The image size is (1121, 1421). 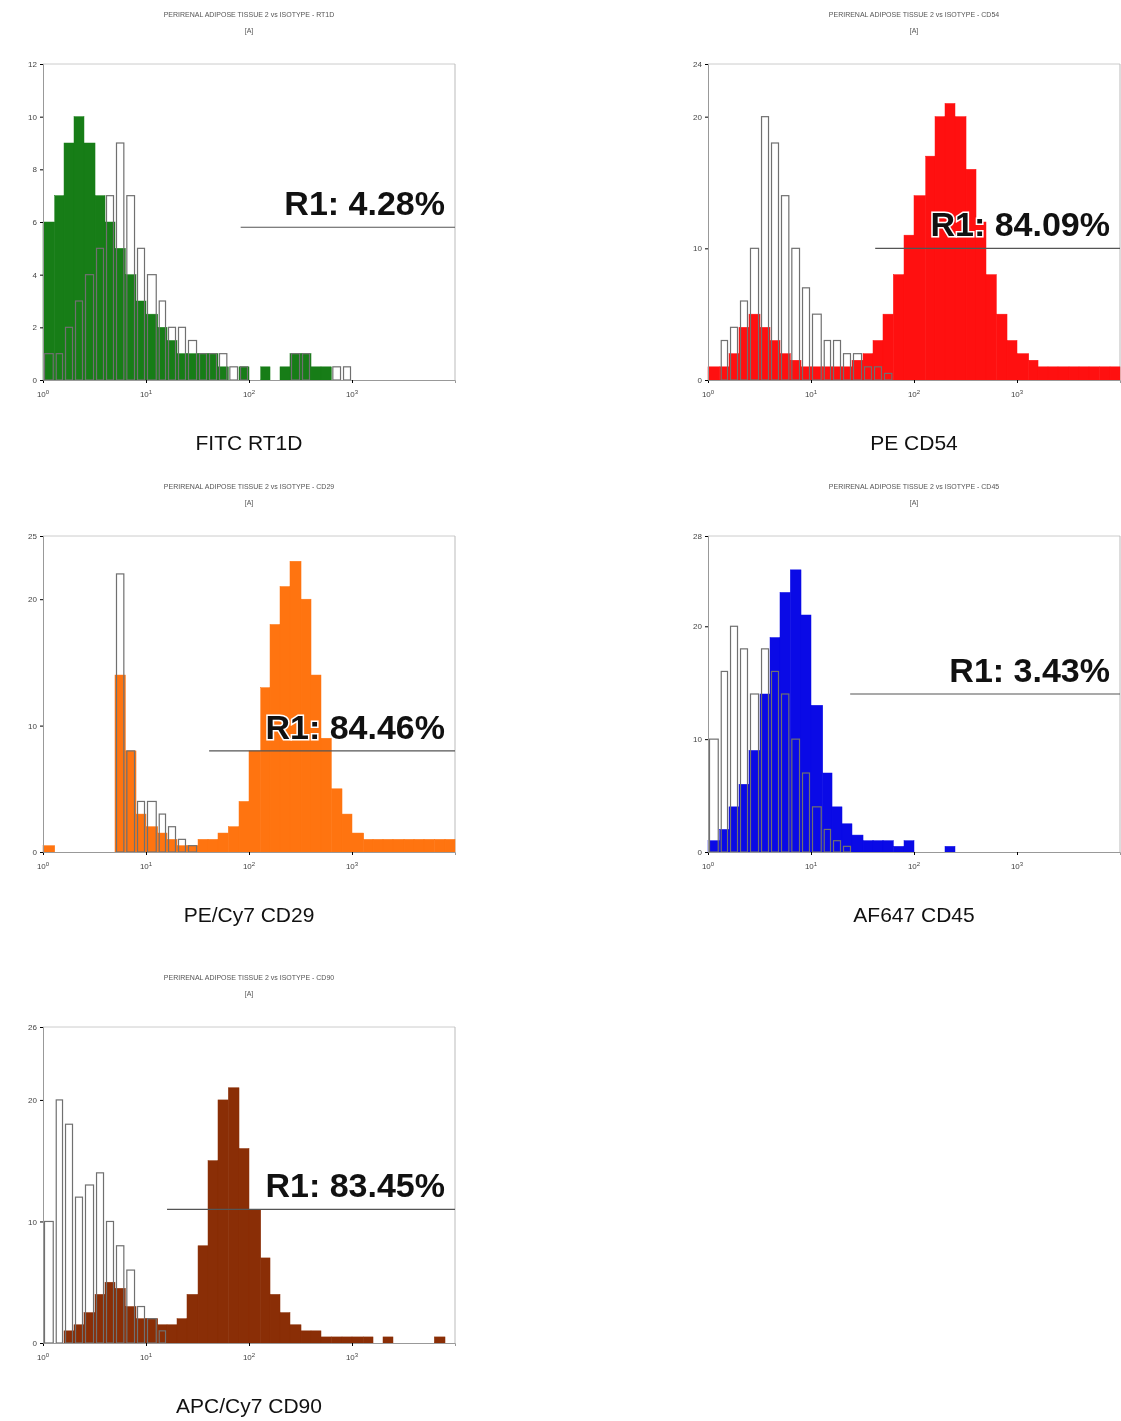 What do you see at coordinates (35, 170) in the screenshot?
I see `y-tick-label: 8` at bounding box center [35, 170].